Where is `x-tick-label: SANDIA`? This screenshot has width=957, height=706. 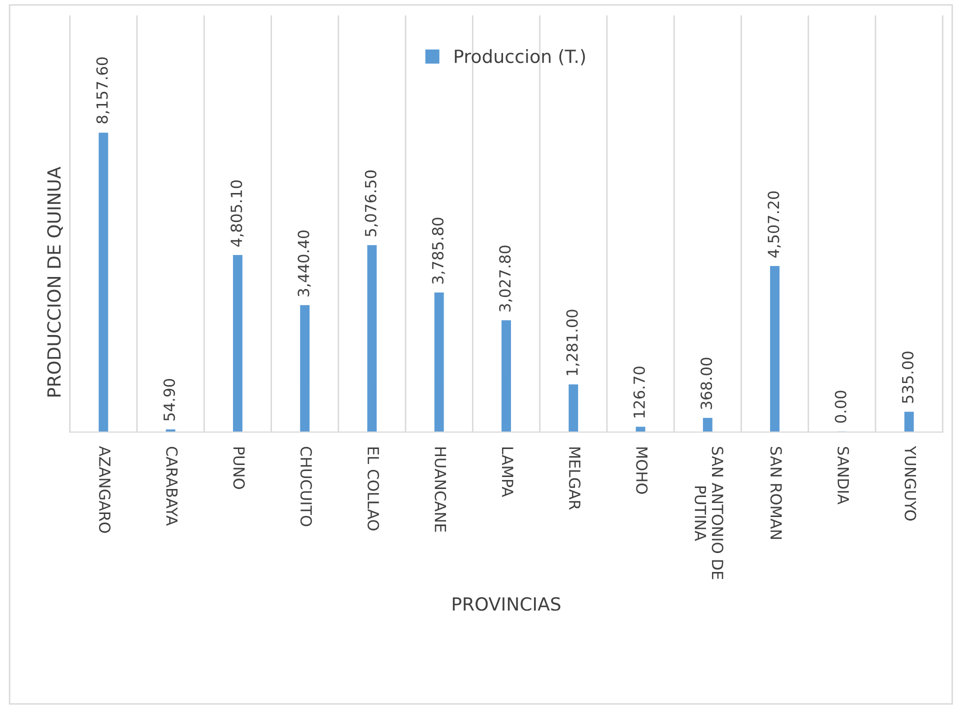
x-tick-label: SANDIA is located at coordinates (844, 475).